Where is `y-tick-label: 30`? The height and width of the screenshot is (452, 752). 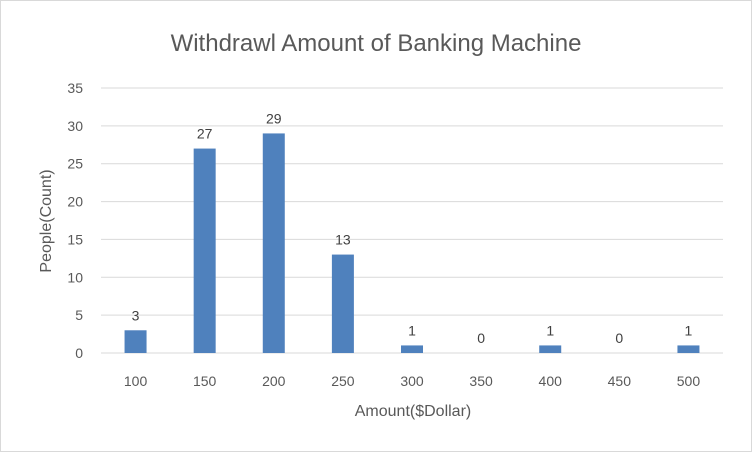
y-tick-label: 30 is located at coordinates (75, 126).